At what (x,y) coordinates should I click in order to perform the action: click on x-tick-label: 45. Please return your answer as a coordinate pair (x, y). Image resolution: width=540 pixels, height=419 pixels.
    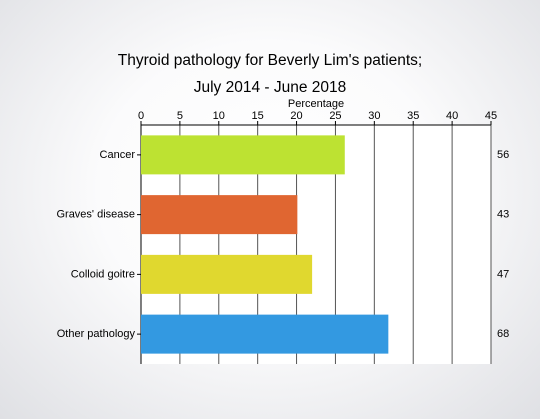
    Looking at the image, I should click on (491, 116).